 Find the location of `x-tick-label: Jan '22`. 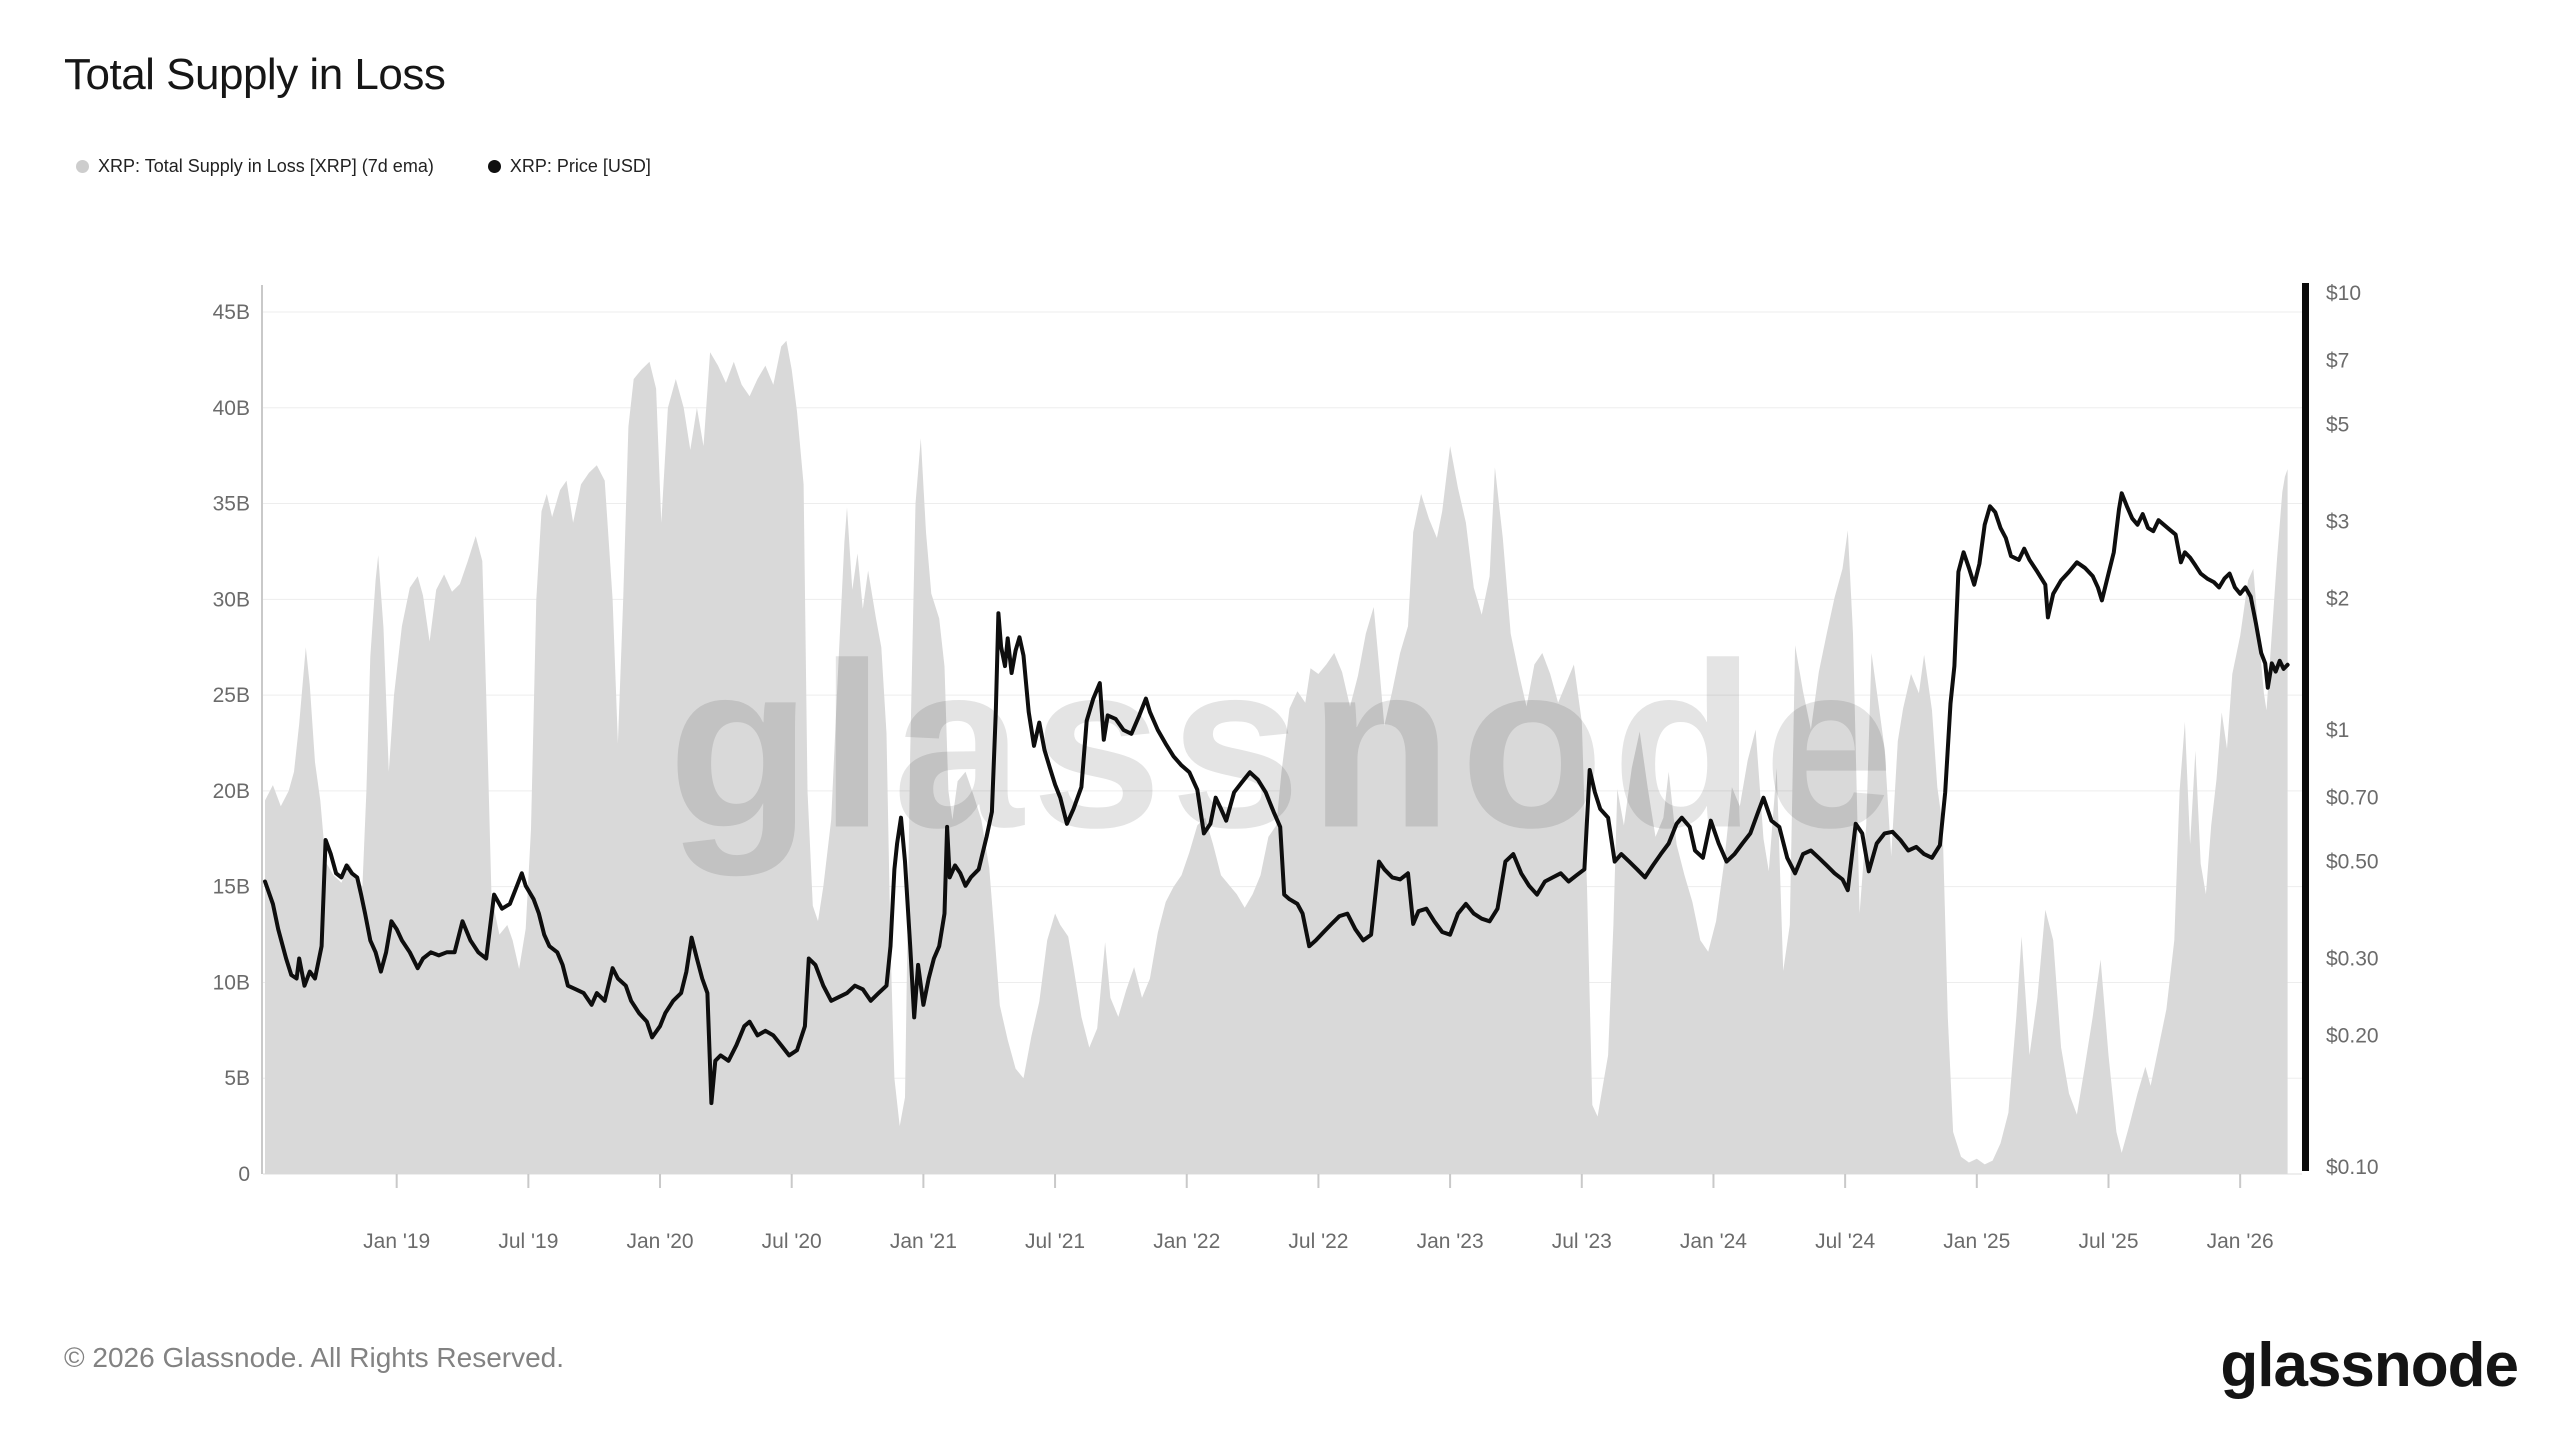

x-tick-label: Jan '22 is located at coordinates (1186, 1241).